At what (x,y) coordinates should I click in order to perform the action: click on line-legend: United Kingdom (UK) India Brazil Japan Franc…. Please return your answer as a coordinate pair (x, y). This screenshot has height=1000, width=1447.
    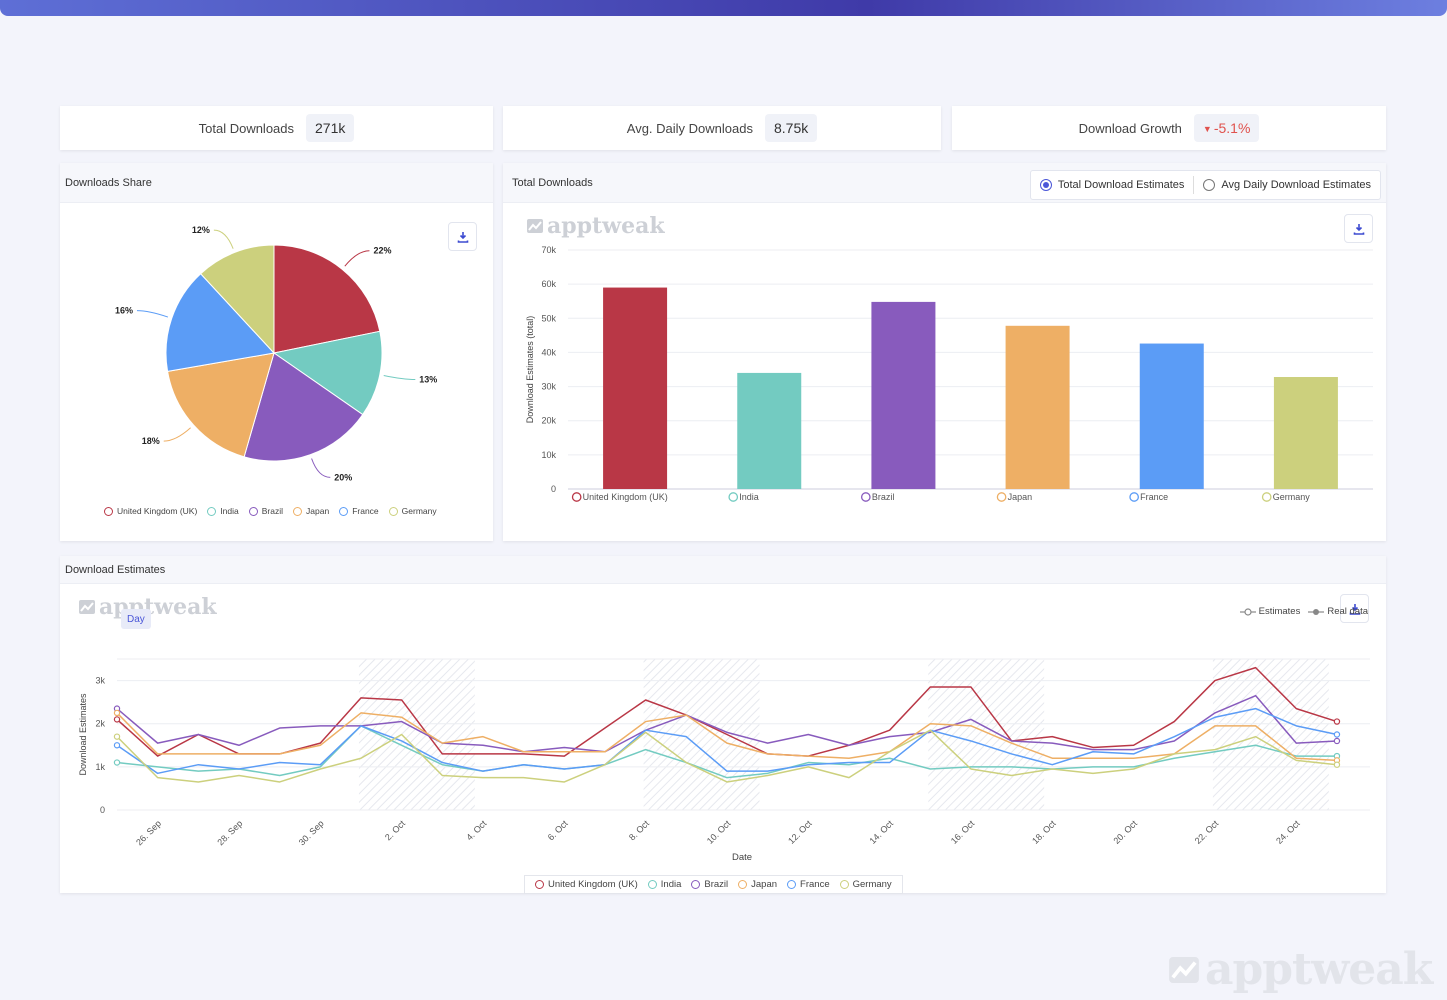
    Looking at the image, I should click on (713, 884).